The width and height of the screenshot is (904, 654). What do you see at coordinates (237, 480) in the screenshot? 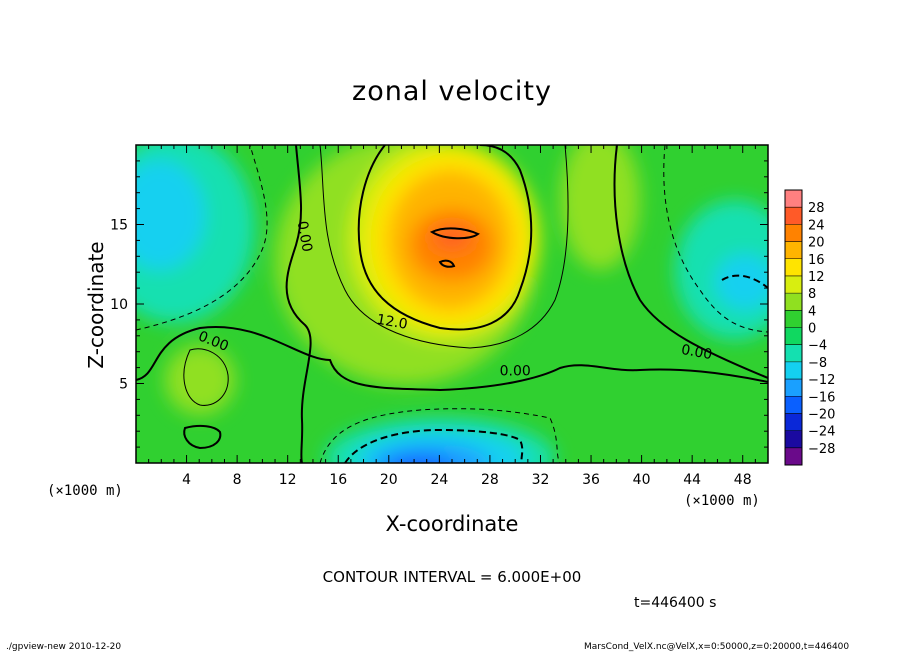
I see `x-tick-label: 8` at bounding box center [237, 480].